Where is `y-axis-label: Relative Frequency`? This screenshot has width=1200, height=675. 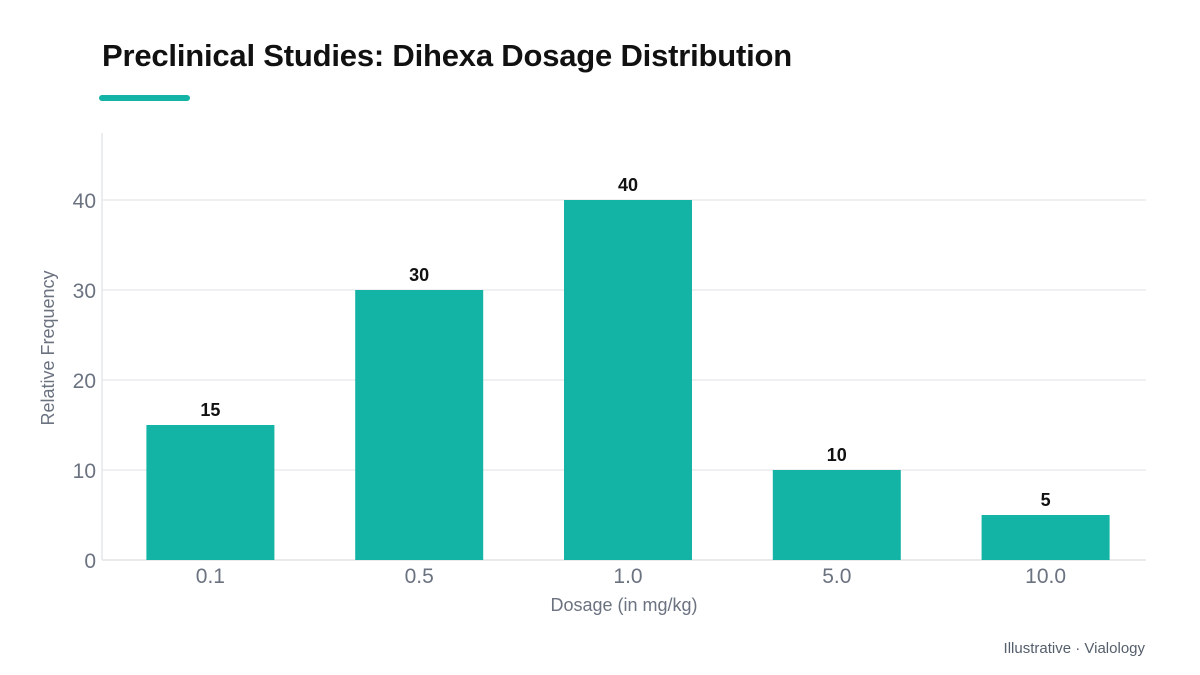 y-axis-label: Relative Frequency is located at coordinates (48, 347).